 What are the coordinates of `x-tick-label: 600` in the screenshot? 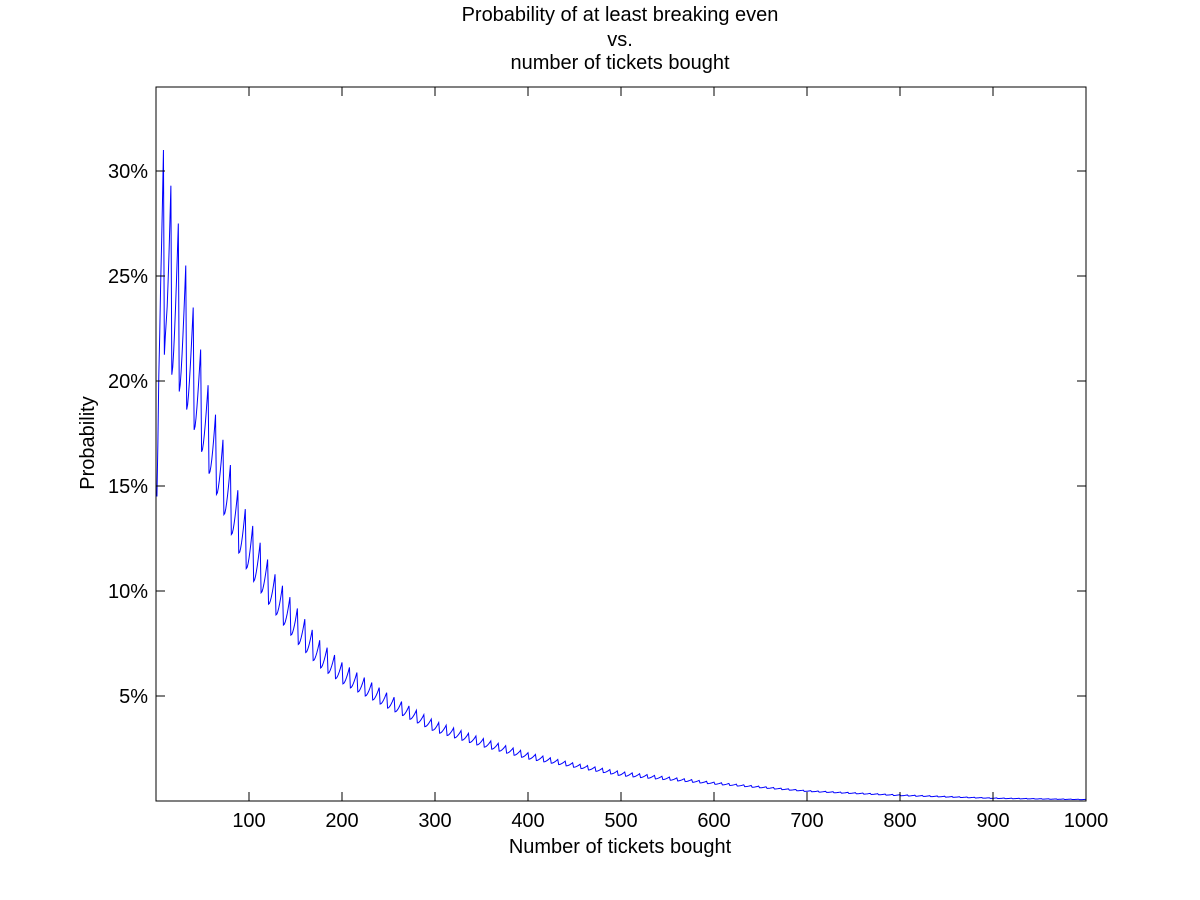 It's located at (713, 821).